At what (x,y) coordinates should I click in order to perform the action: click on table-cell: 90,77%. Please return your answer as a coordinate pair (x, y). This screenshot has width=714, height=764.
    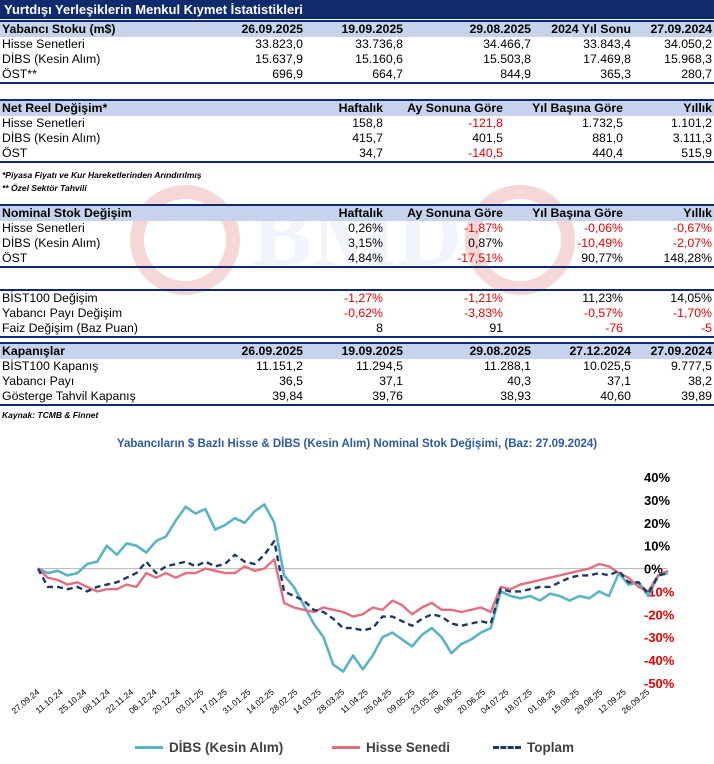
    Looking at the image, I should click on (565, 259).